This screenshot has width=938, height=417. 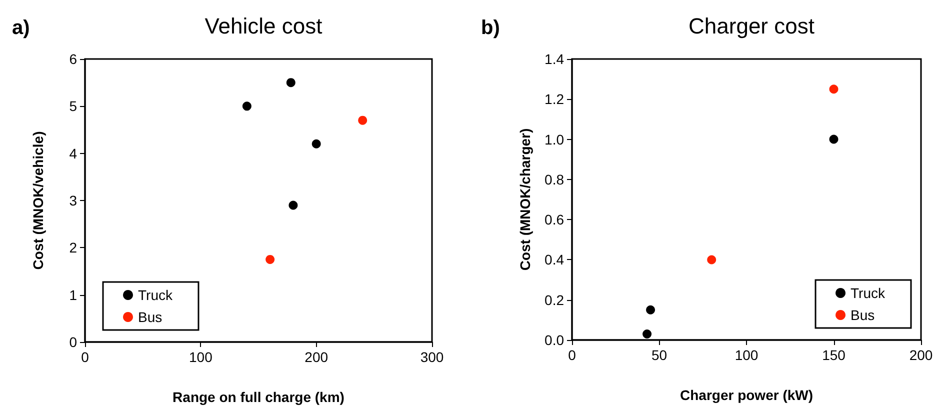 I want to click on y-tick-label: 0.2, so click(x=554, y=300).